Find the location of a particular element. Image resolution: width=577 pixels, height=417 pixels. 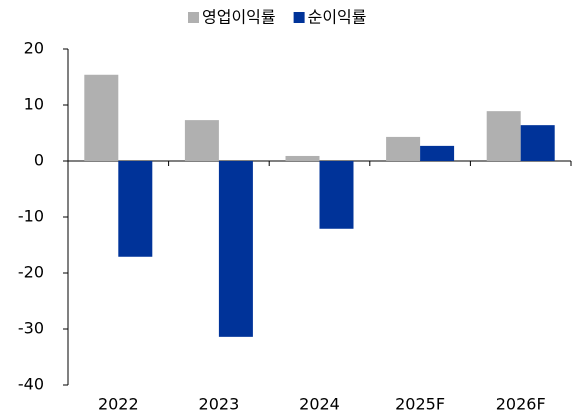

x-tick-label: 2024 is located at coordinates (319, 404).